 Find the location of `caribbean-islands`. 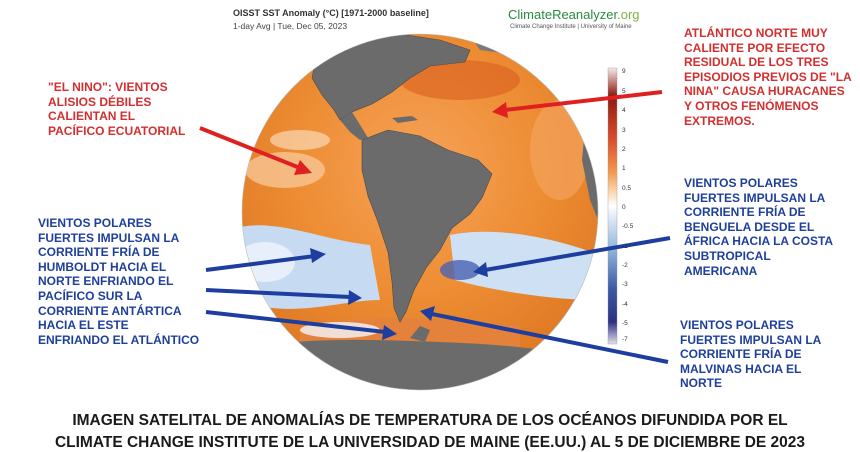

caribbean-islands is located at coordinates (405, 119).